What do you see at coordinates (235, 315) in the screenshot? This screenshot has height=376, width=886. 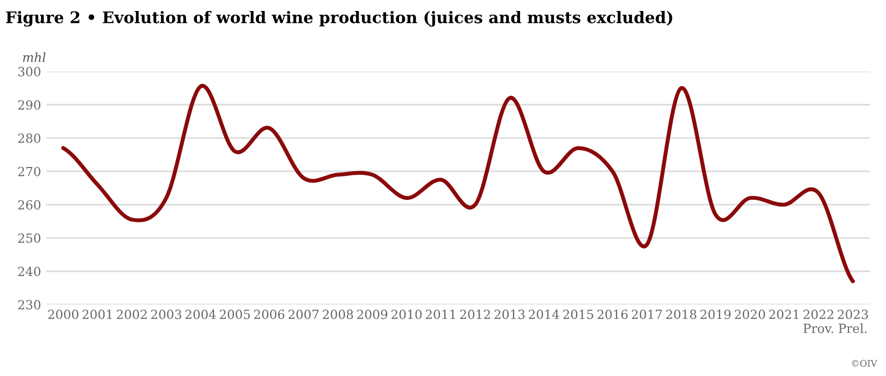 I see `x-tick-label: 2005` at bounding box center [235, 315].